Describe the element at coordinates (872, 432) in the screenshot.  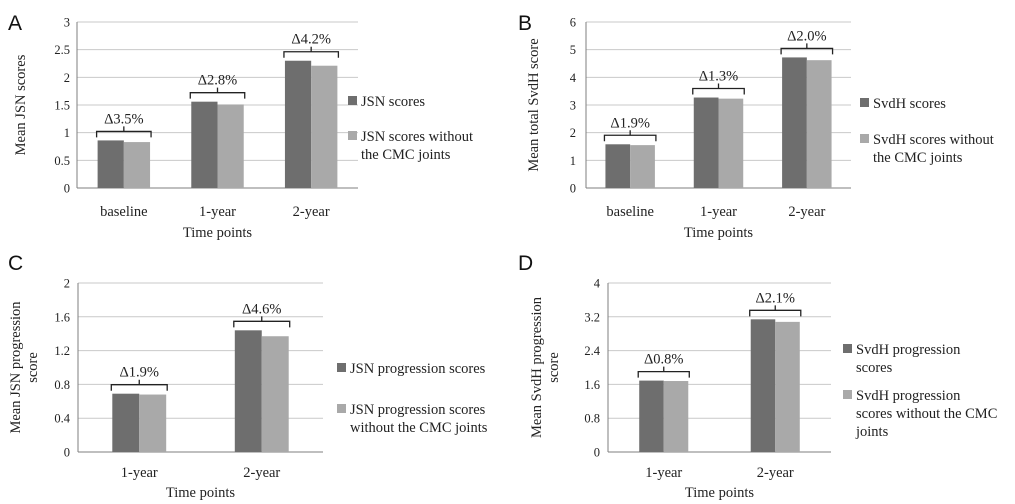
I see `legend-label-line: joints` at that location.